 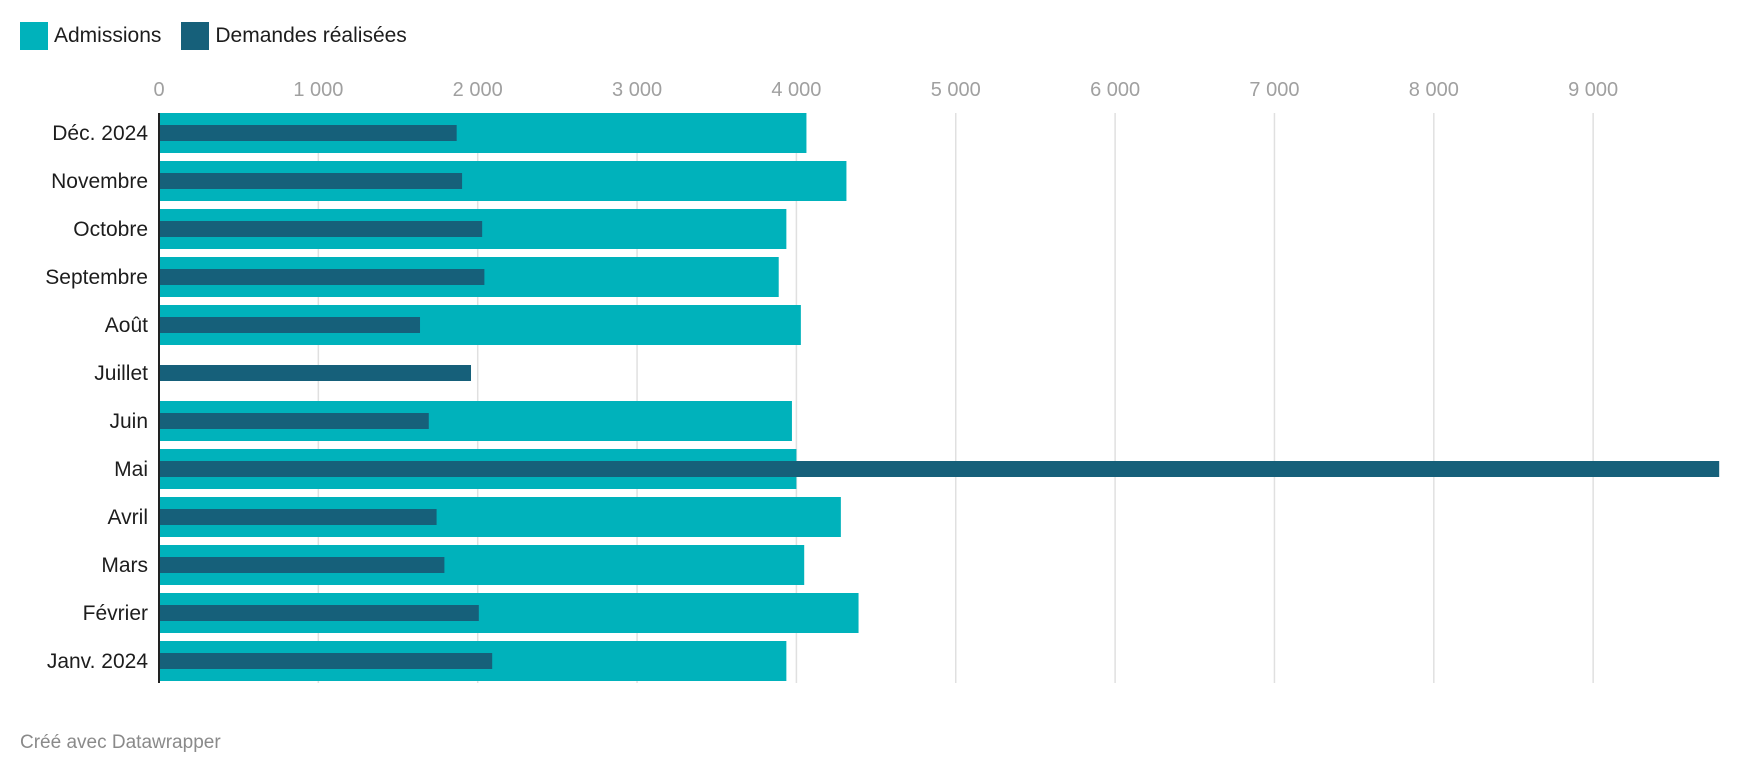 What do you see at coordinates (120, 742) in the screenshot?
I see `credit-footer: Créé avec Datawrapper` at bounding box center [120, 742].